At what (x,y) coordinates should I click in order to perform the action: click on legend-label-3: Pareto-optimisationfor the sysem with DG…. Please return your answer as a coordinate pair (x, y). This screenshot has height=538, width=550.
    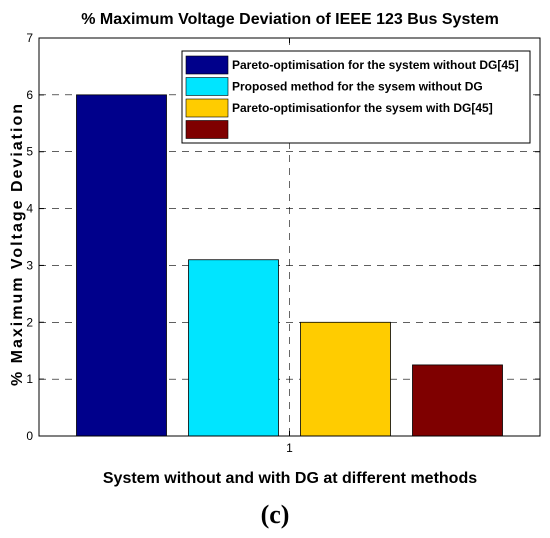
    Looking at the image, I should click on (362, 108).